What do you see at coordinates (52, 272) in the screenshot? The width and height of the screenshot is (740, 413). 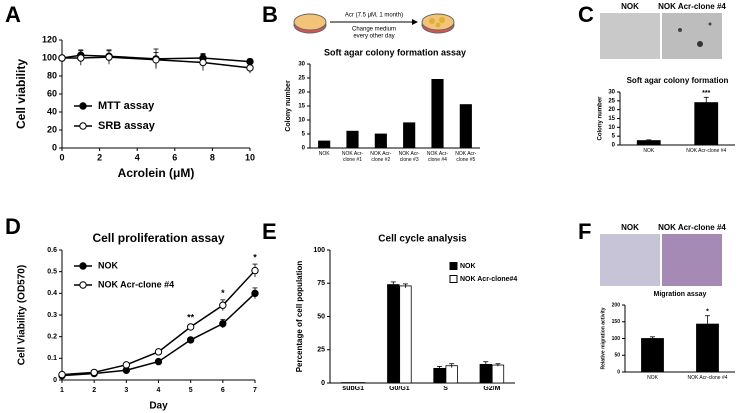 I see `y-tick-label: 0.5` at bounding box center [52, 272].